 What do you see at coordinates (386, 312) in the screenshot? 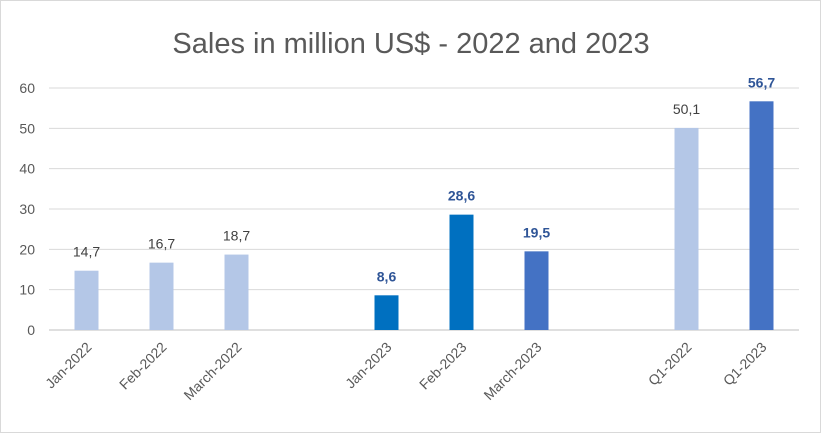
I see `bar-jan-2023` at bounding box center [386, 312].